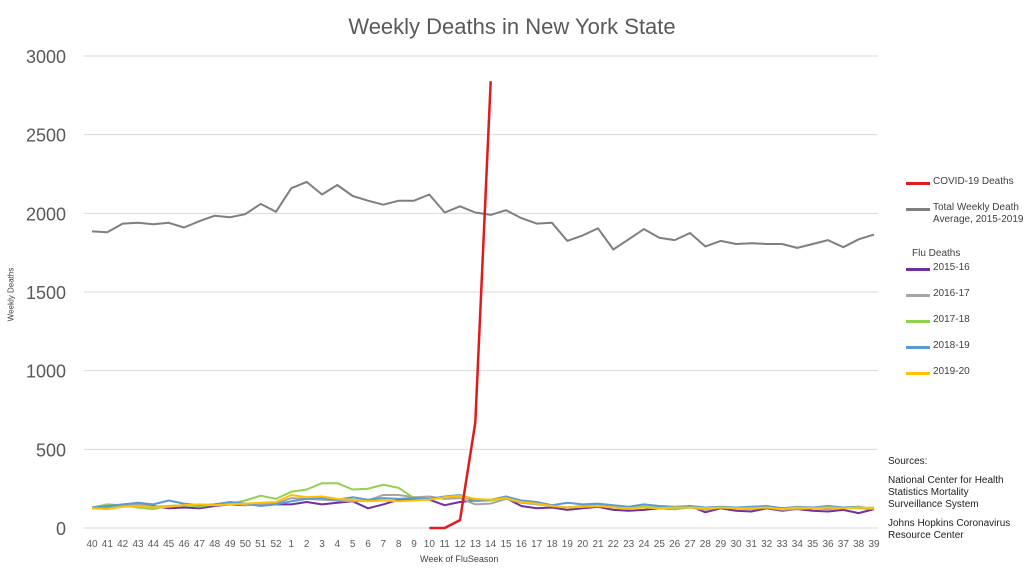 The image size is (1024, 576). I want to click on legend-item-2017-18: 2017-18, so click(965, 320).